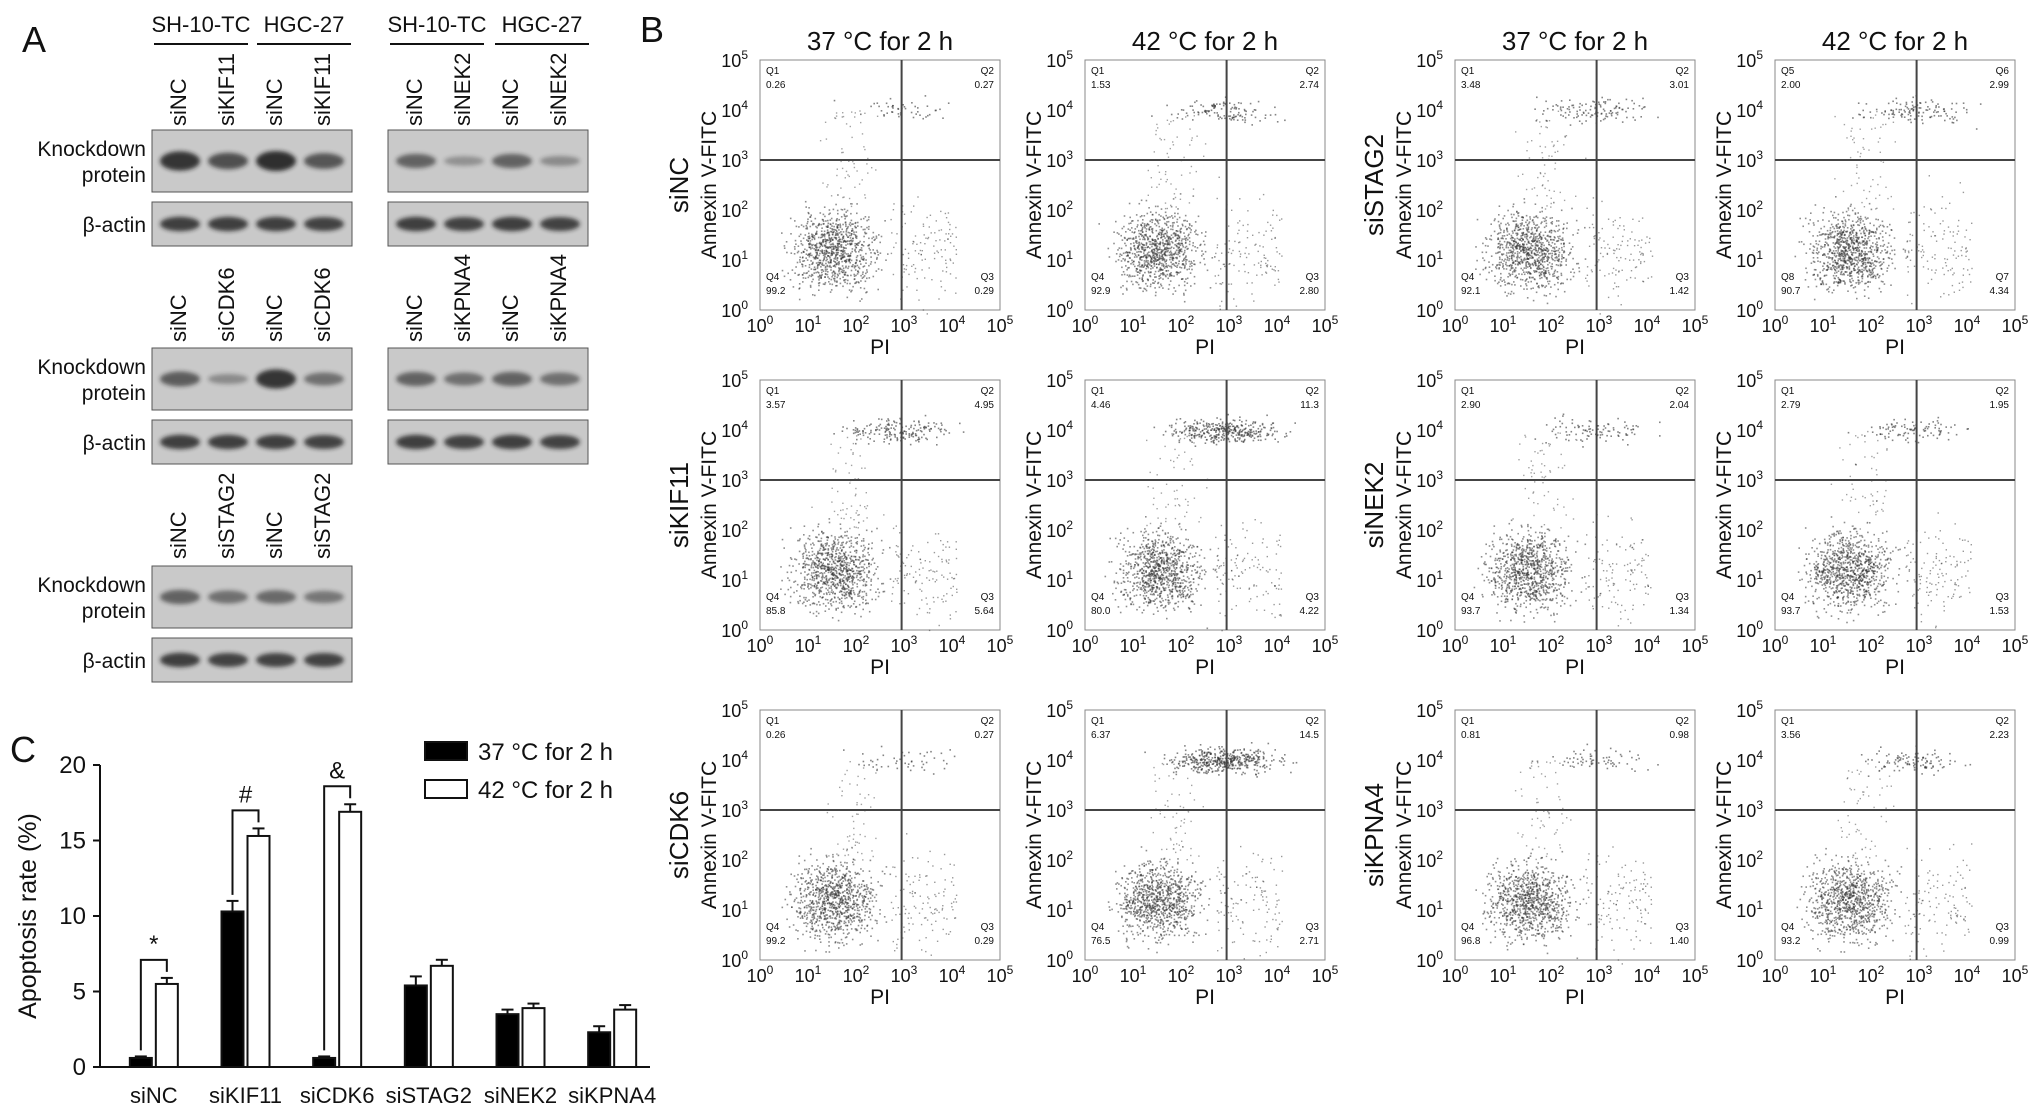 This screenshot has width=2032, height=1117. What do you see at coordinates (276, 597) in the screenshot?
I see `knockdown-band` at bounding box center [276, 597].